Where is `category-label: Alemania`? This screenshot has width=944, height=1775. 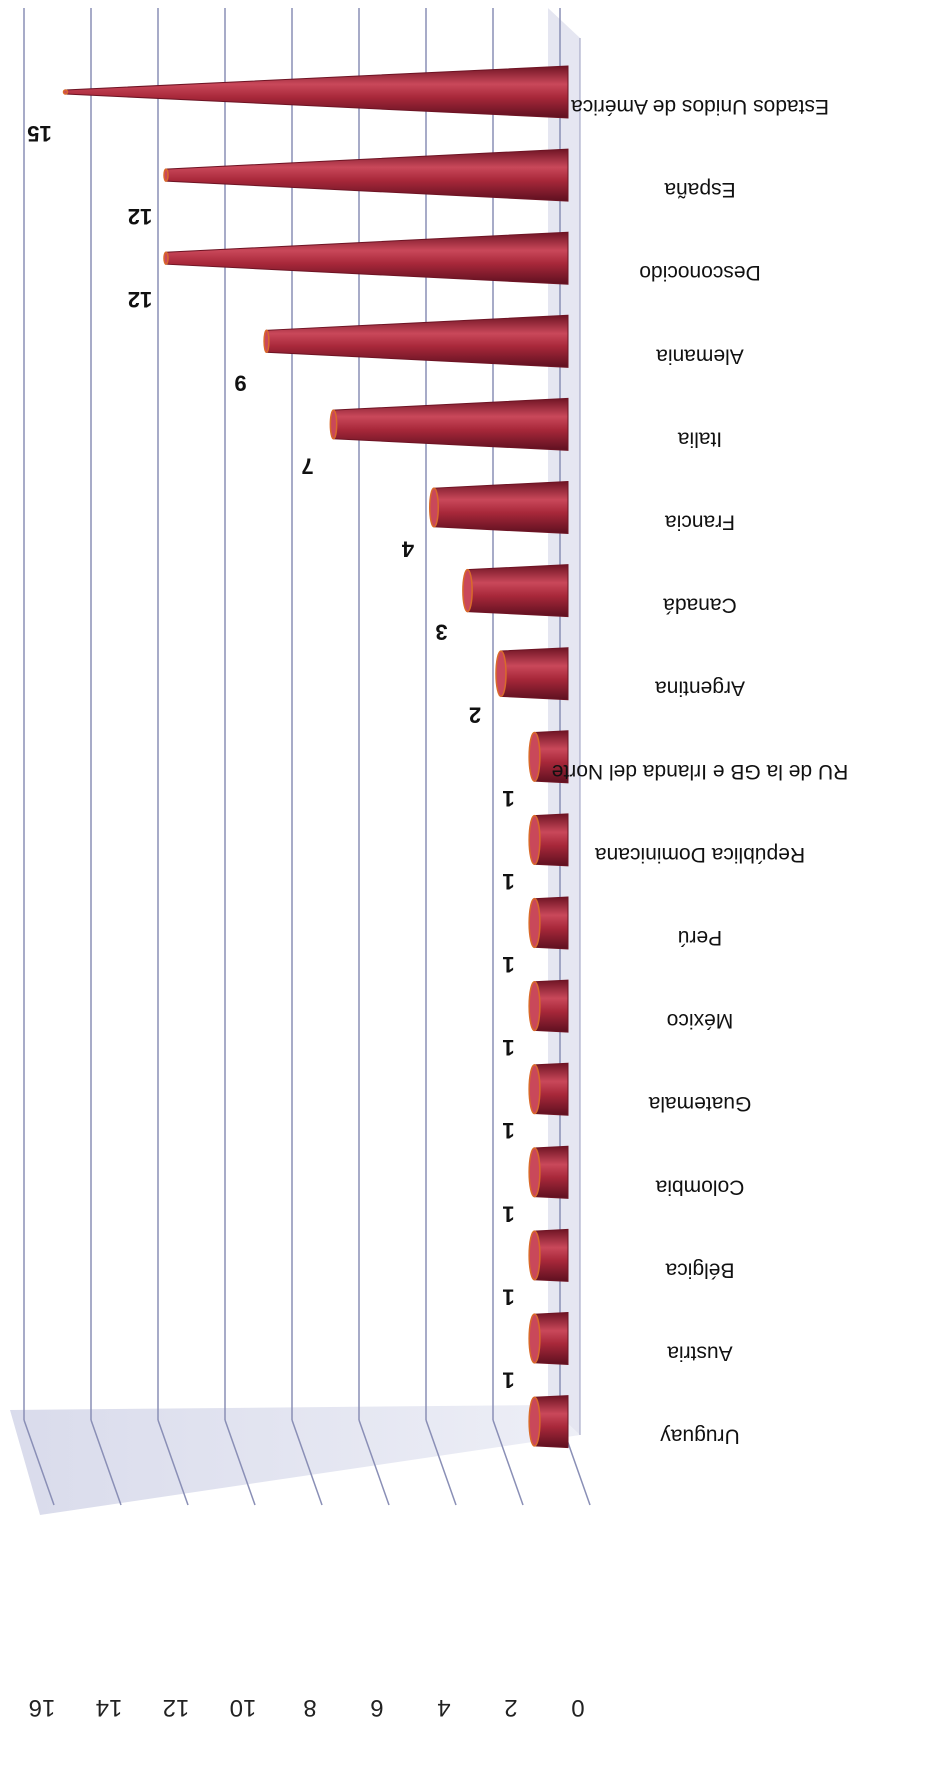 category-label: Alemania is located at coordinates (700, 355).